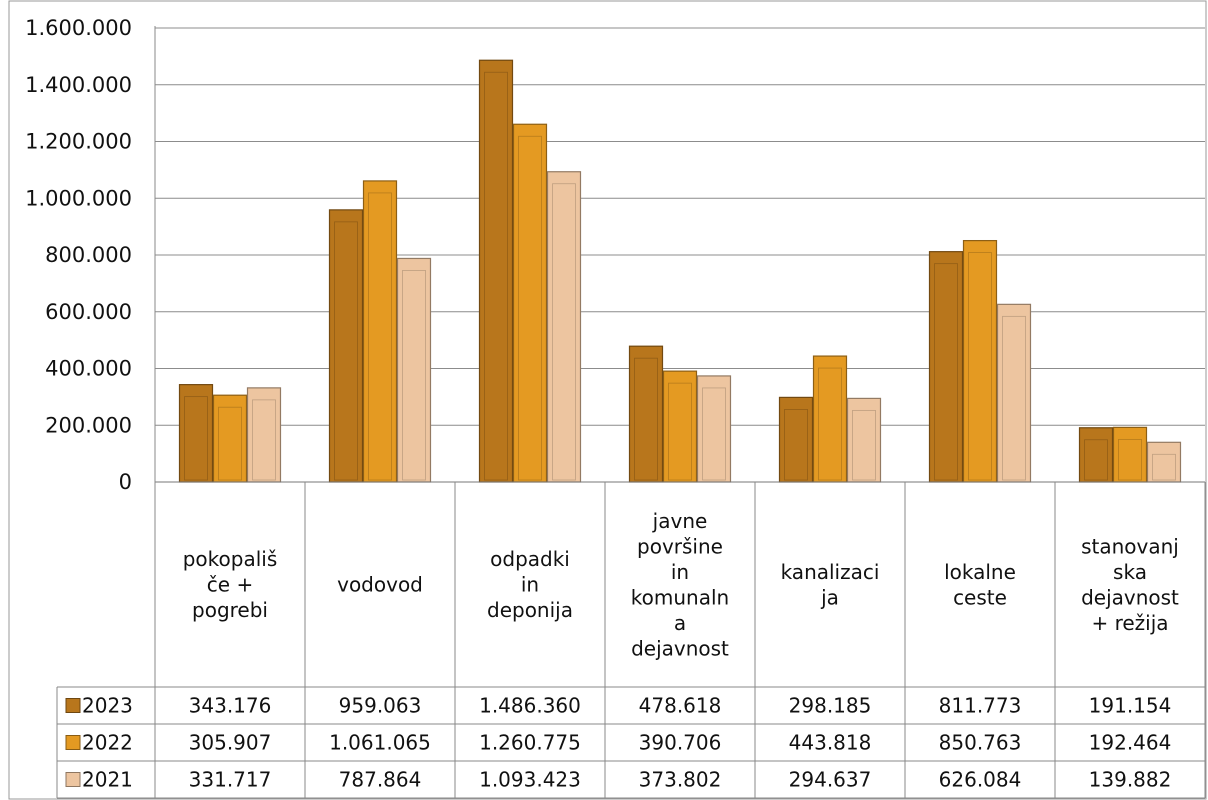 The width and height of the screenshot is (1208, 800). What do you see at coordinates (230, 585) in the screenshot?
I see `category-label: če +` at bounding box center [230, 585].